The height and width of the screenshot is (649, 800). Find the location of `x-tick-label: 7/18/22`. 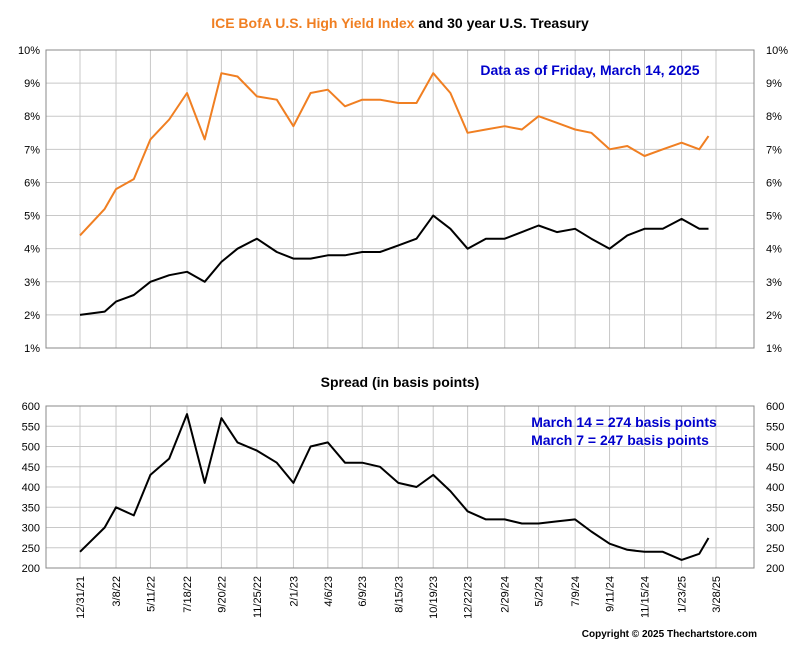

x-tick-label: 7/18/22 is located at coordinates (188, 594).